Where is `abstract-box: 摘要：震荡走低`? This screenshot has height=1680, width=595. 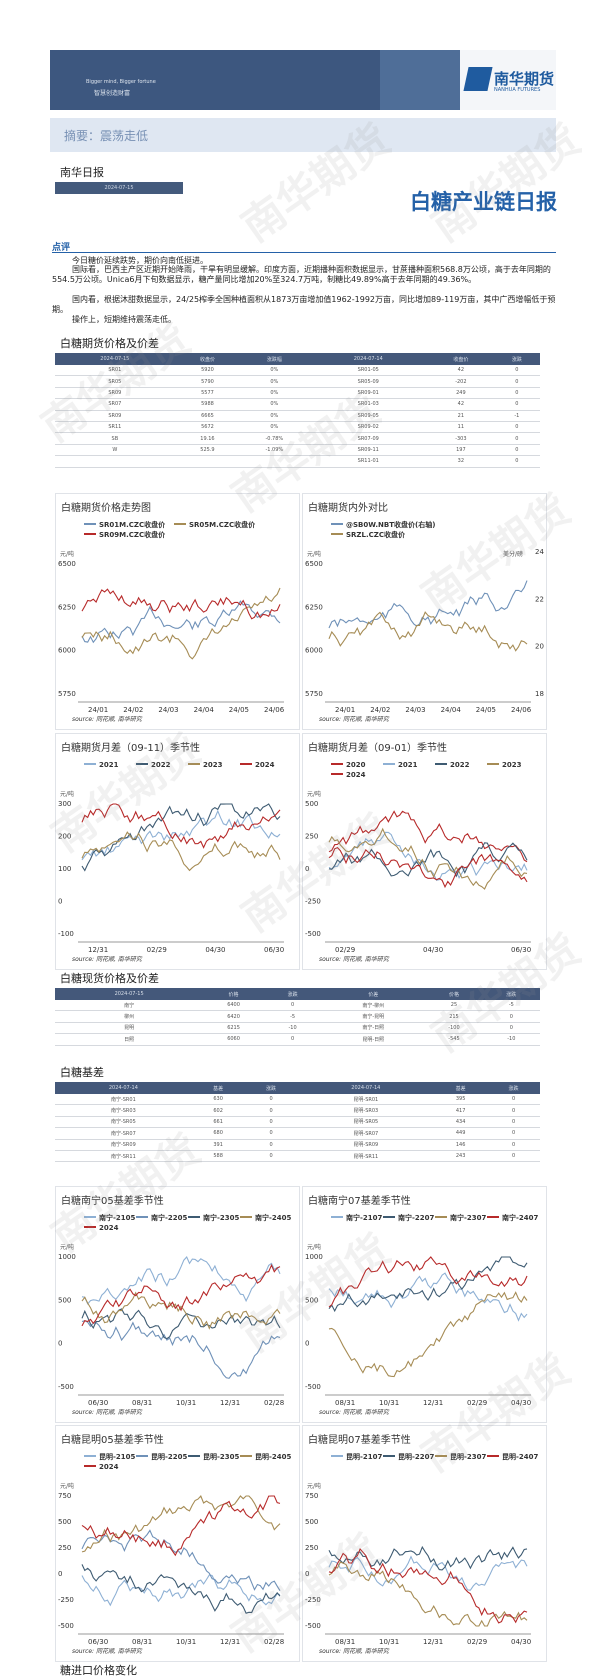 abstract-box: 摘要：震荡走低 is located at coordinates (303, 135).